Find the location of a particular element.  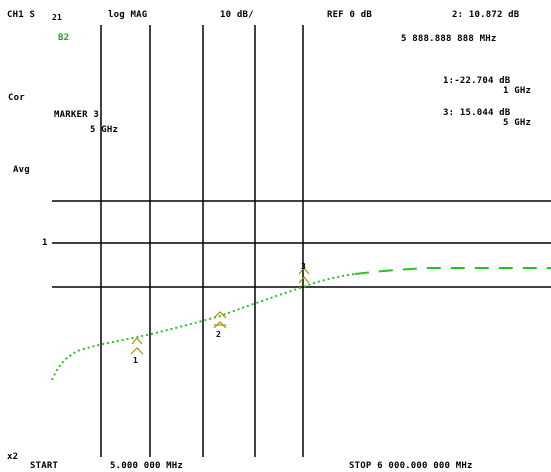

marker-2-label: 2 is located at coordinates (219, 334).